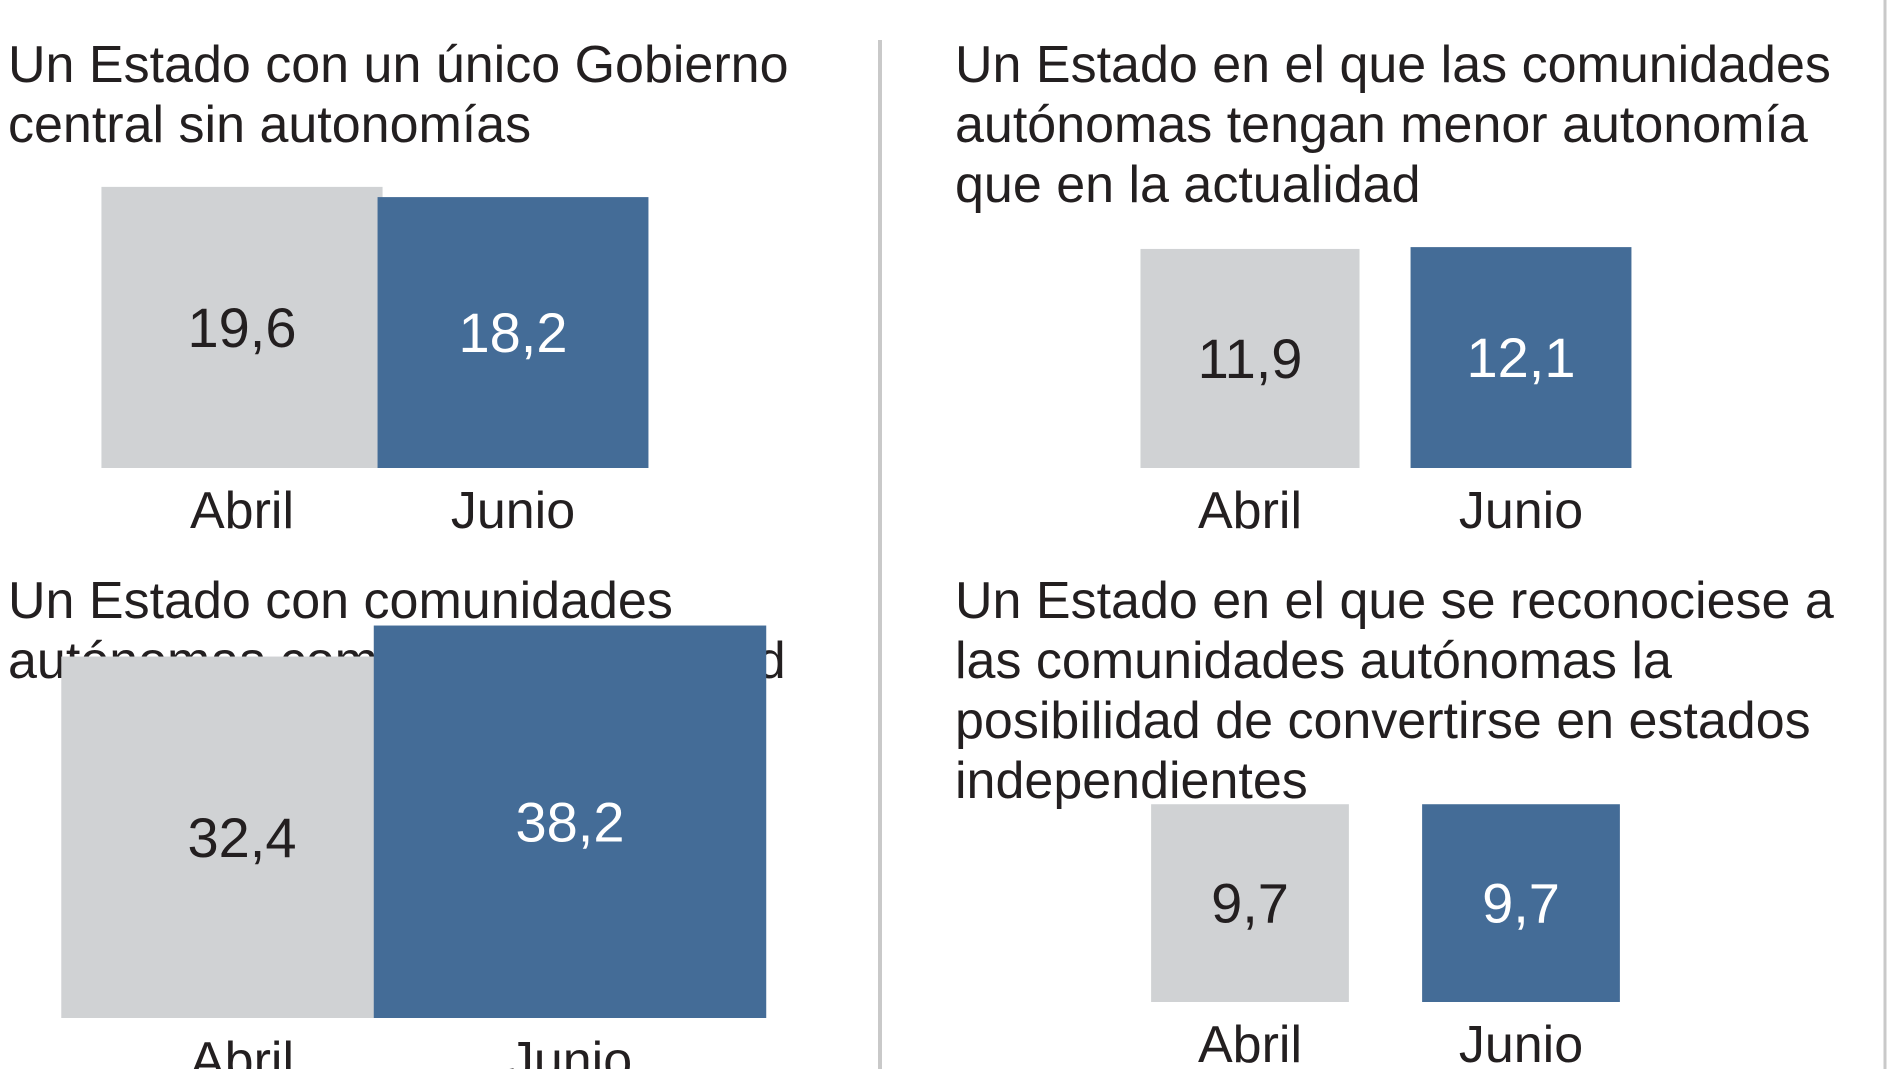 This screenshot has height=1069, width=1900. What do you see at coordinates (1393, 65) in the screenshot?
I see `panel-title-line: Un Estado en el que las comunidades` at bounding box center [1393, 65].